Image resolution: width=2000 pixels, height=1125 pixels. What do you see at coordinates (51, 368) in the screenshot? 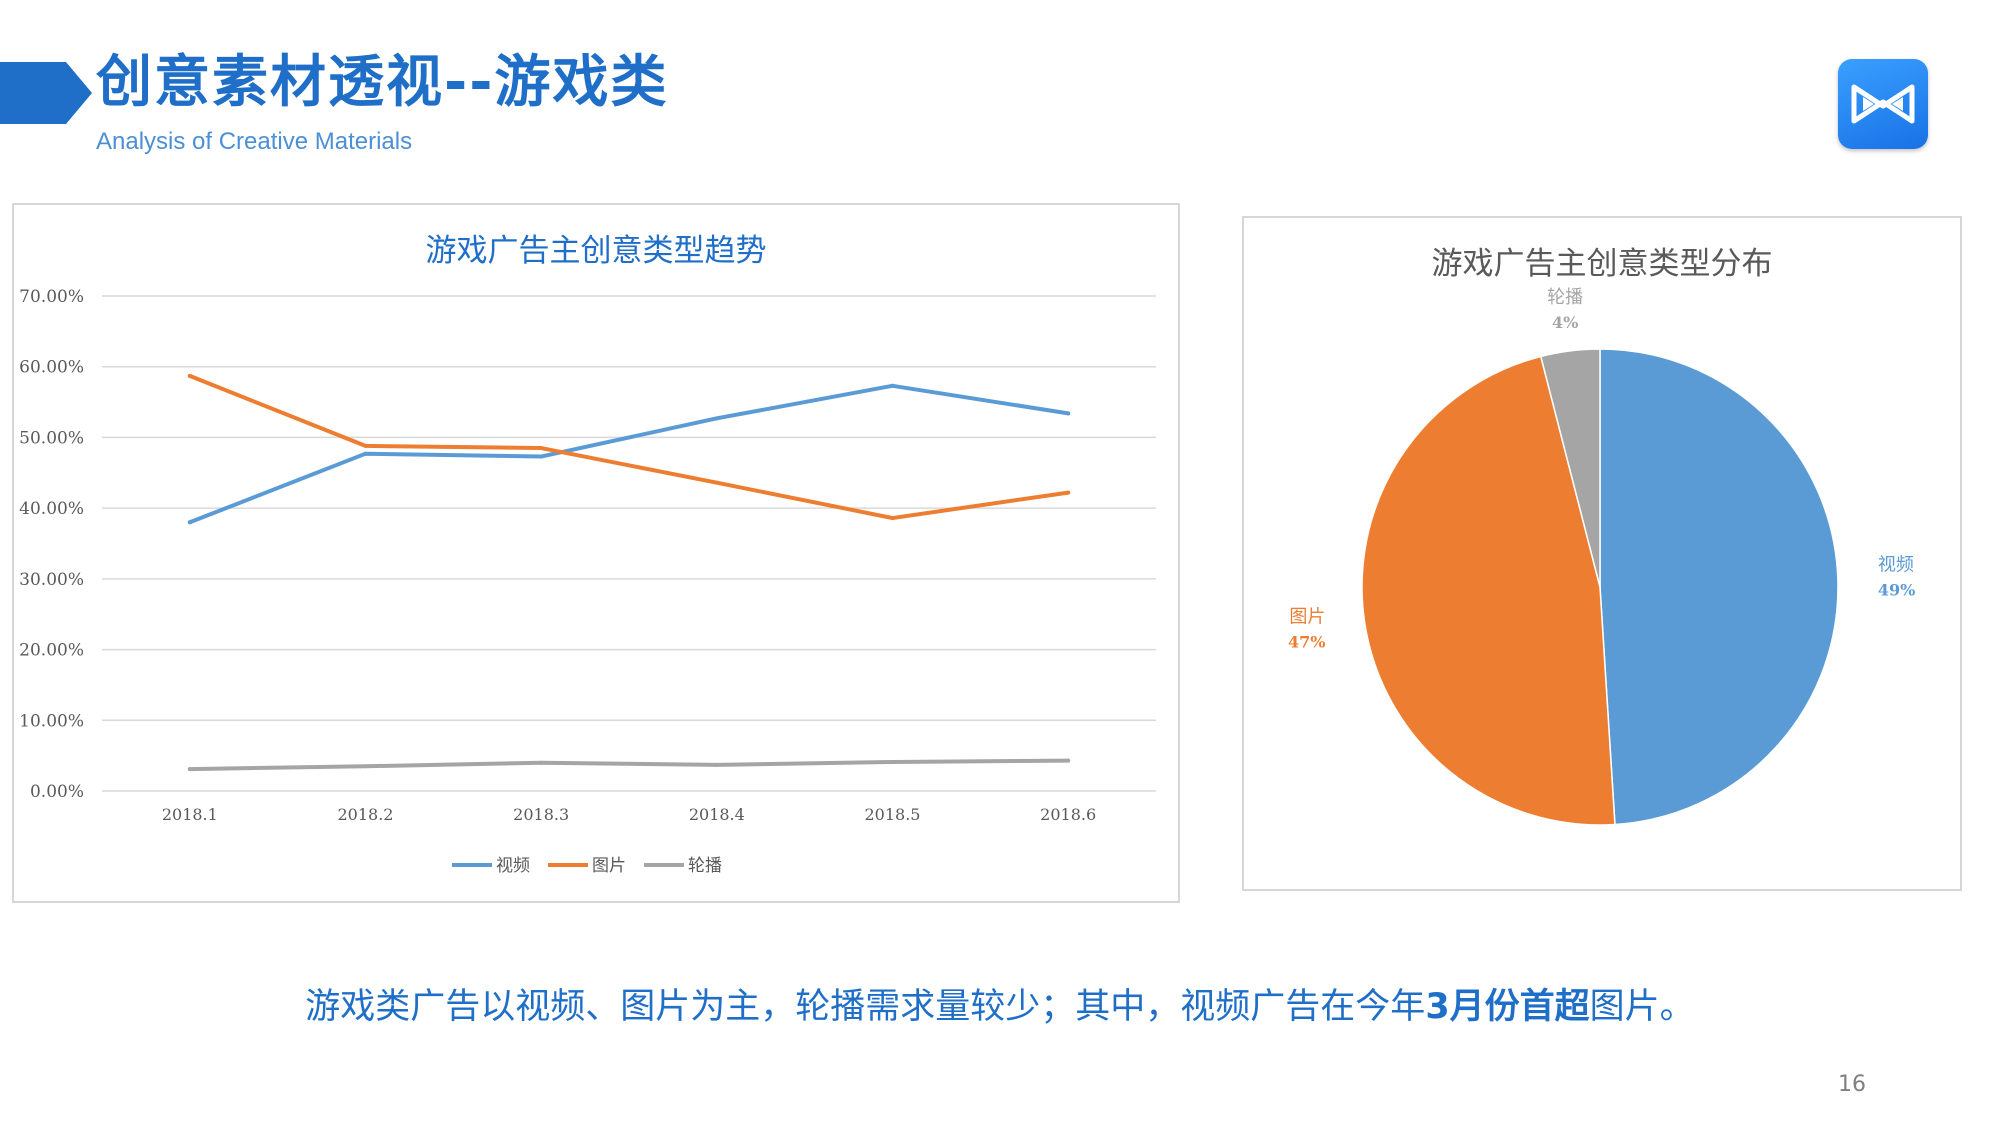
I see `y-tick-label: 60.00%` at bounding box center [51, 368].